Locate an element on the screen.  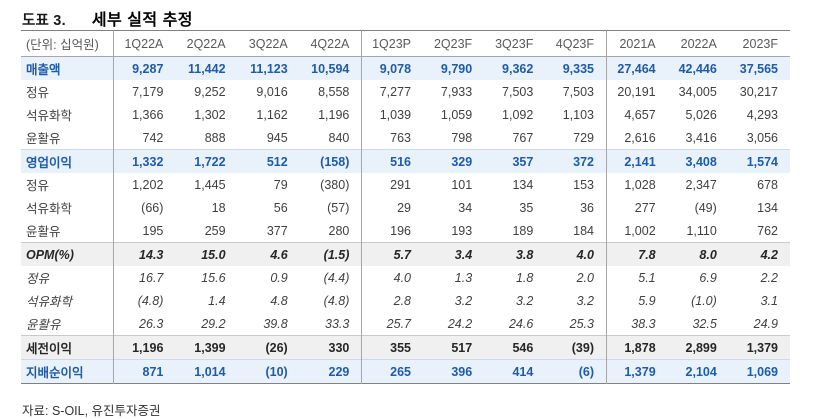
cell: 1,002 is located at coordinates (636, 231).